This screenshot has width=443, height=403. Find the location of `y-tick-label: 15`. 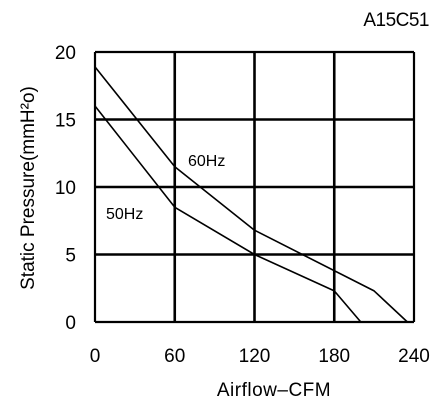

y-tick-label: 15 is located at coordinates (65, 121).